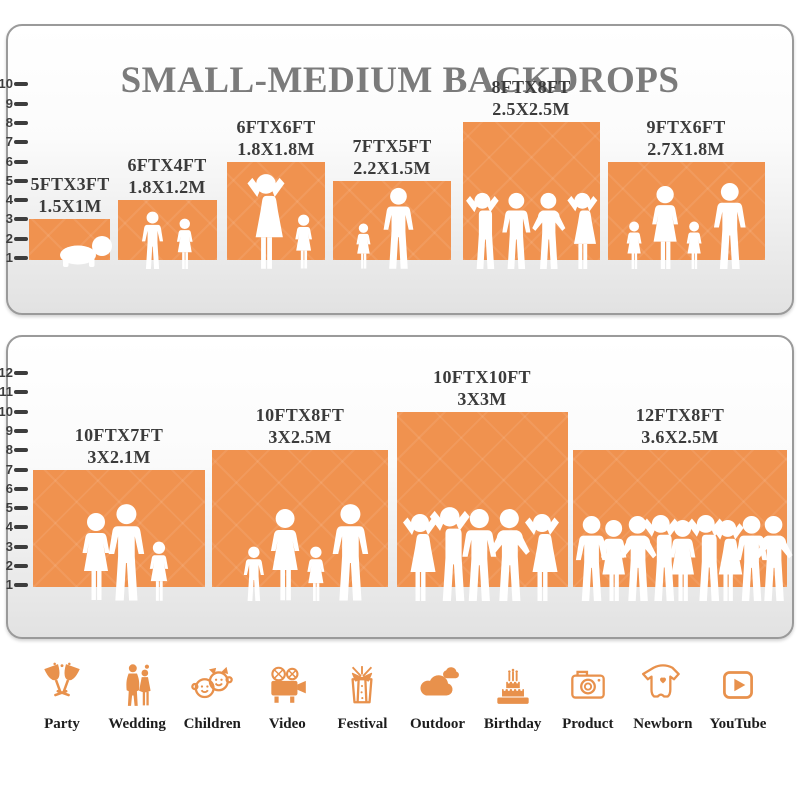  I want to click on category-label: Children, so click(212, 724).